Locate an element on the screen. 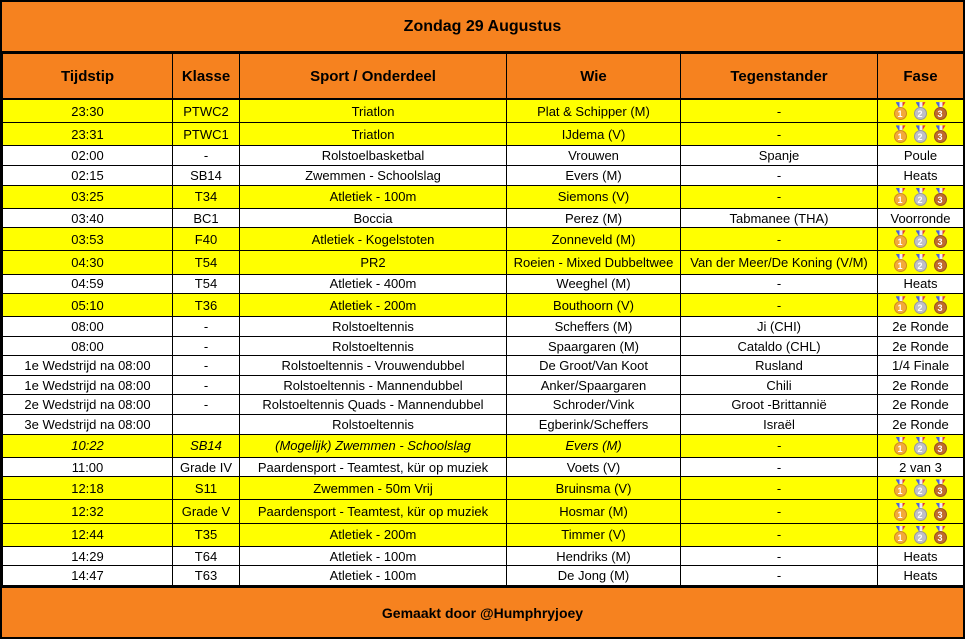 This screenshot has height=639, width=965. cell-sport: Paardensport - Teamtest, kür op muziek is located at coordinates (373, 467).